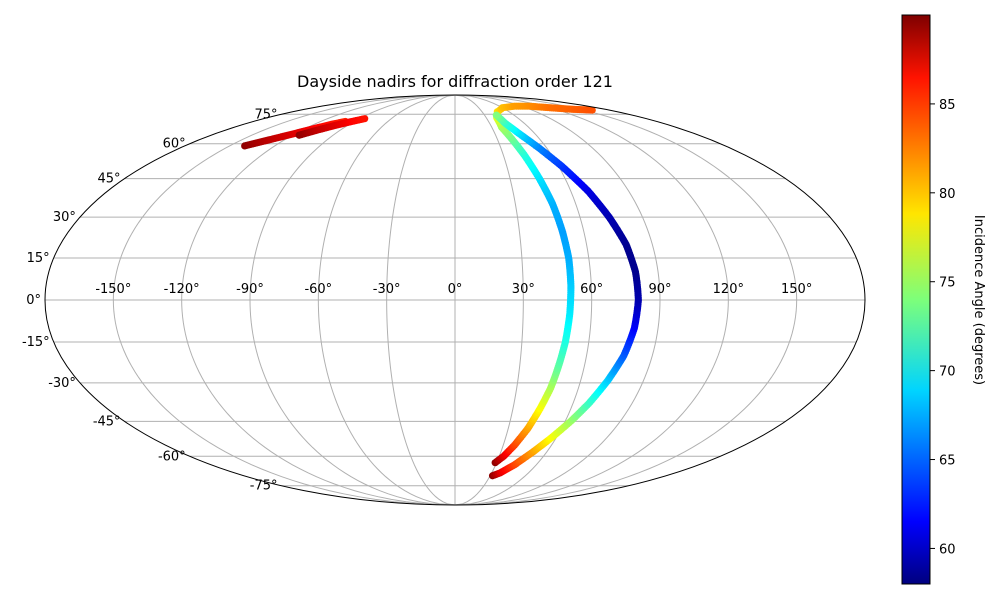 This screenshot has height=600, width=1000. What do you see at coordinates (728, 289) in the screenshot?
I see `lon-tick-label-9: 120°` at bounding box center [728, 289].